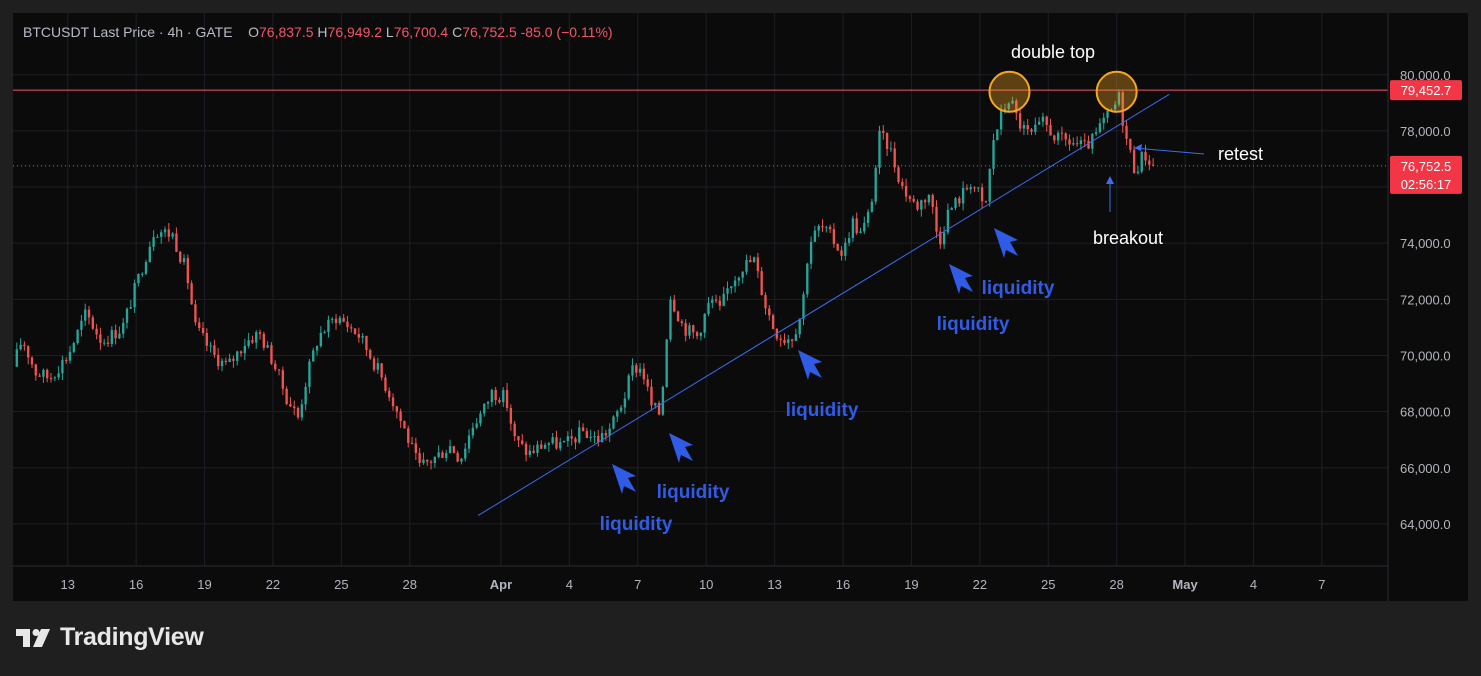 This screenshot has height=676, width=1481. Describe the element at coordinates (89, 32) in the screenshot. I see `symbol-name: BTCUSDT Last Price` at that location.